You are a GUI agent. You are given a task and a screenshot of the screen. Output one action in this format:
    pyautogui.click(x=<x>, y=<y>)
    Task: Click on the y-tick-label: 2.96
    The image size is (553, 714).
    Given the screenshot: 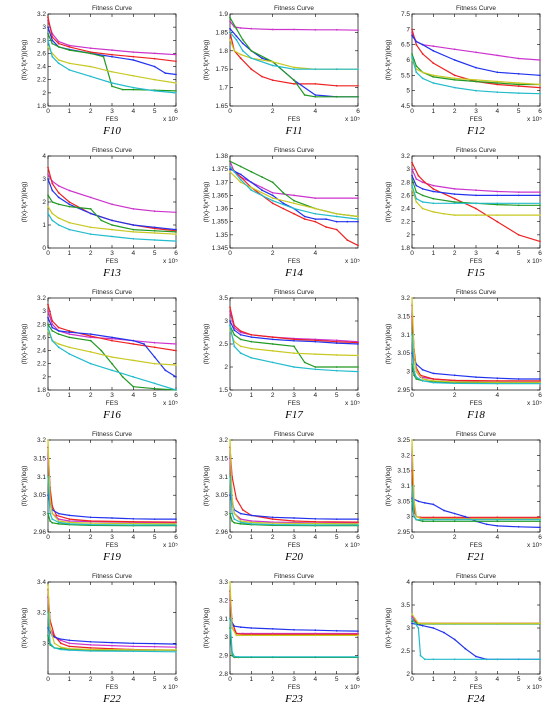 What is the action you would take?
    pyautogui.click(x=39, y=532)
    